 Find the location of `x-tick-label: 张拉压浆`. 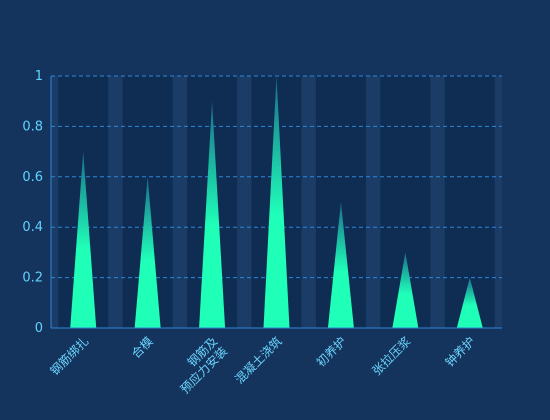

x-tick-label: 张拉压浆 is located at coordinates (391, 356).